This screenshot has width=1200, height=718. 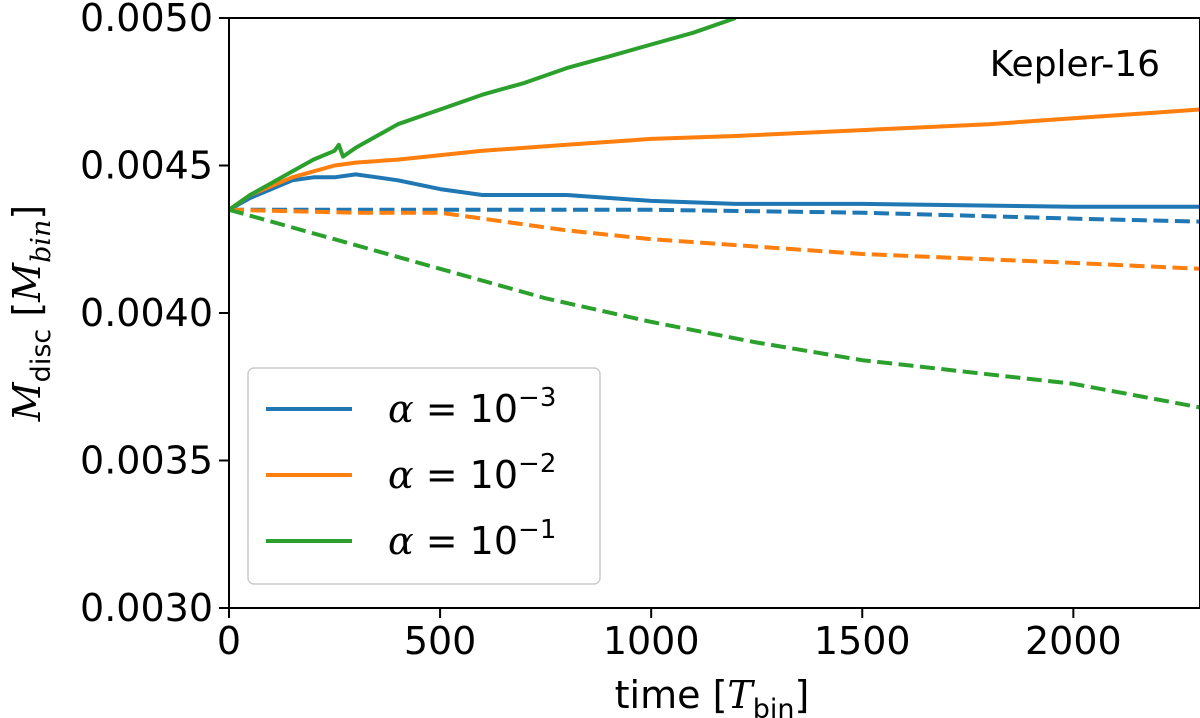 I want to click on y-tick-label: 0.0050, so click(x=146, y=20).